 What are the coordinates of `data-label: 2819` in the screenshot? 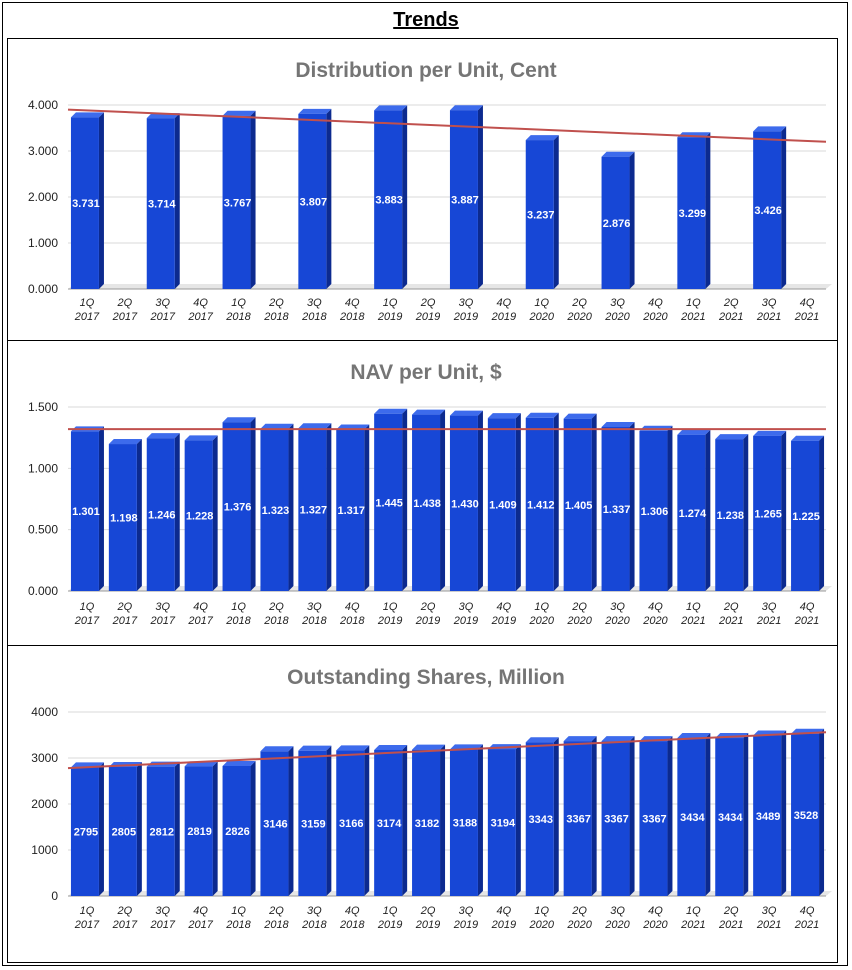 It's located at (199, 832).